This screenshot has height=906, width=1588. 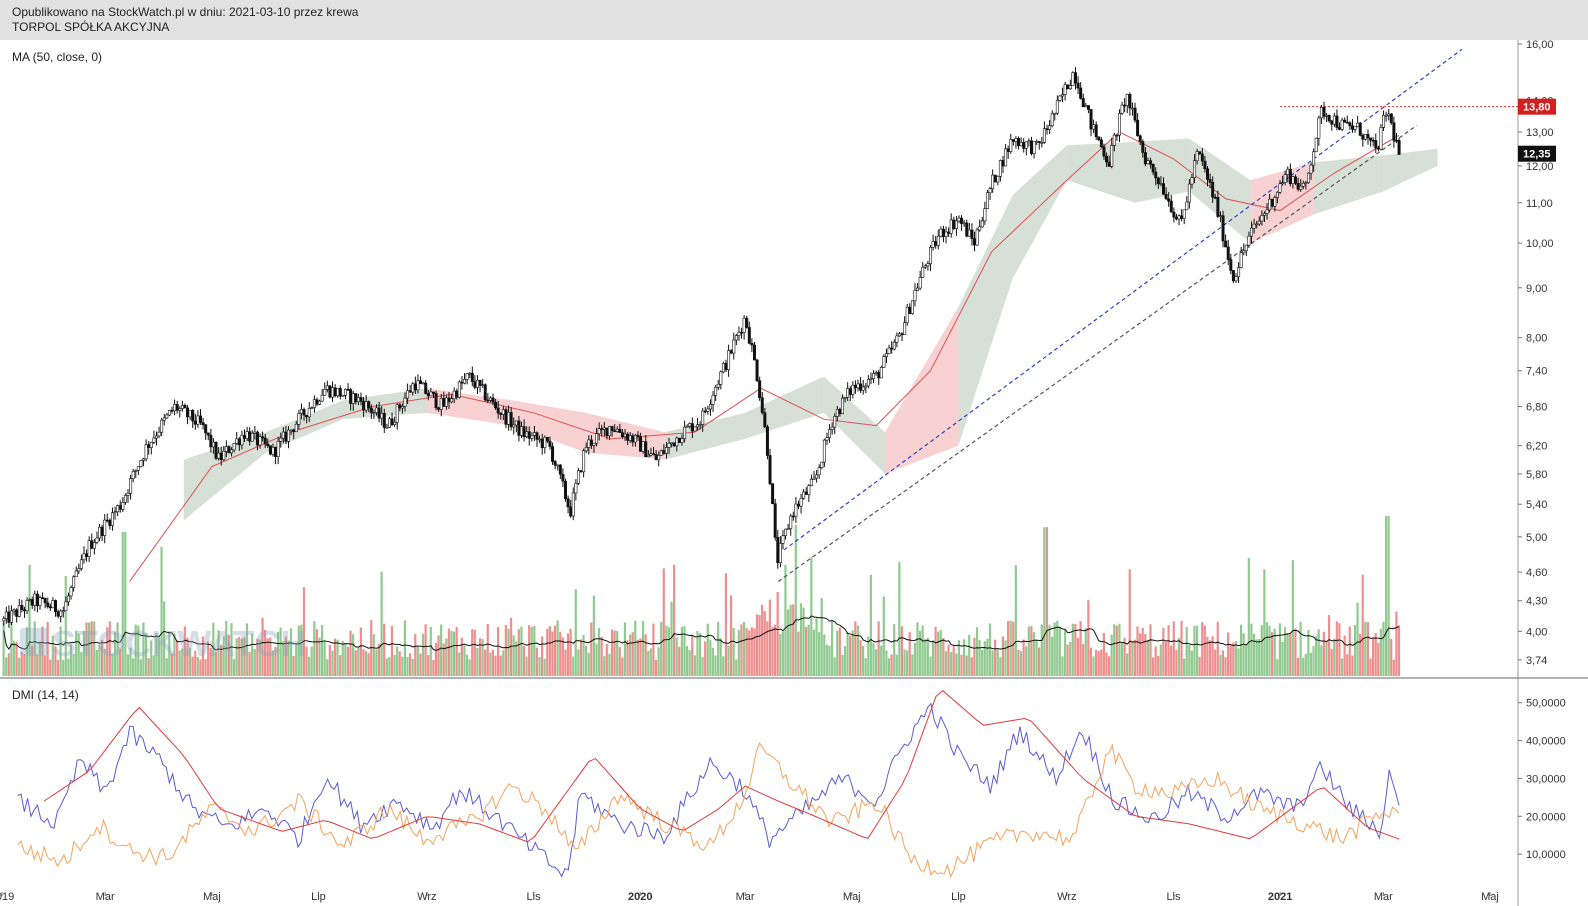 I want to click on time-tick-label: Lis, so click(x=534, y=897).